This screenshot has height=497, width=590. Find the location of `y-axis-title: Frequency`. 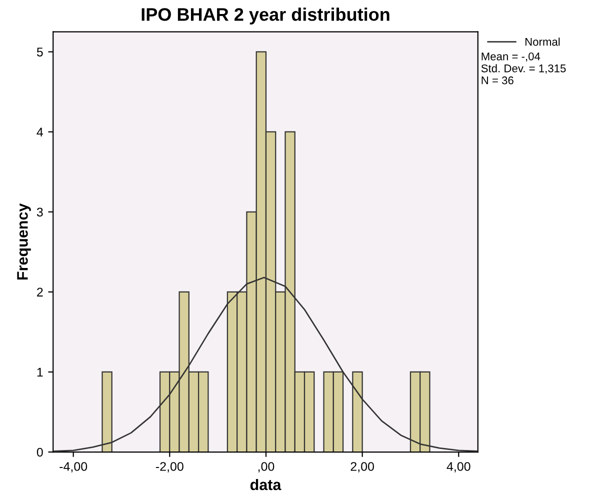

y-axis-title: Frequency is located at coordinates (24, 241).